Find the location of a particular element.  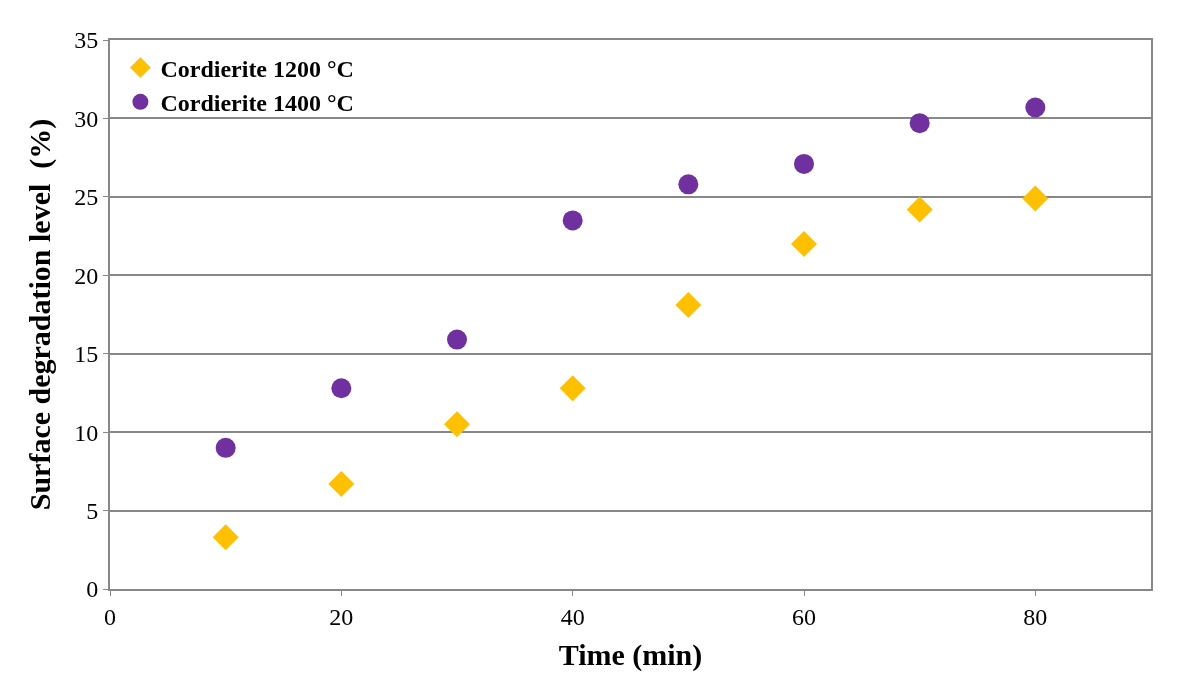

x-tick-label: 80 is located at coordinates (1035, 616).